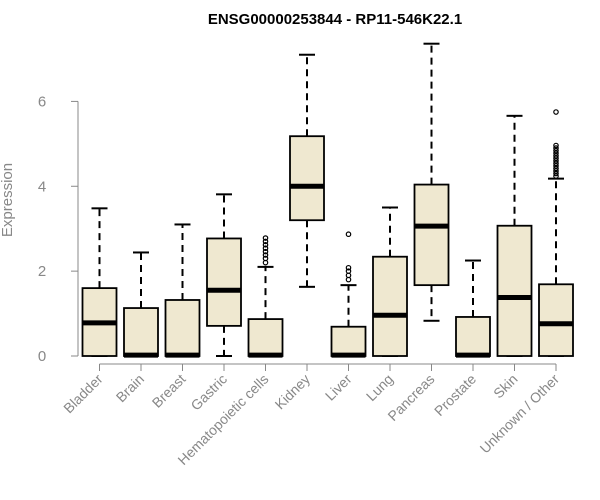 This screenshot has height=500, width=600. I want to click on box-breast, so click(182, 290).